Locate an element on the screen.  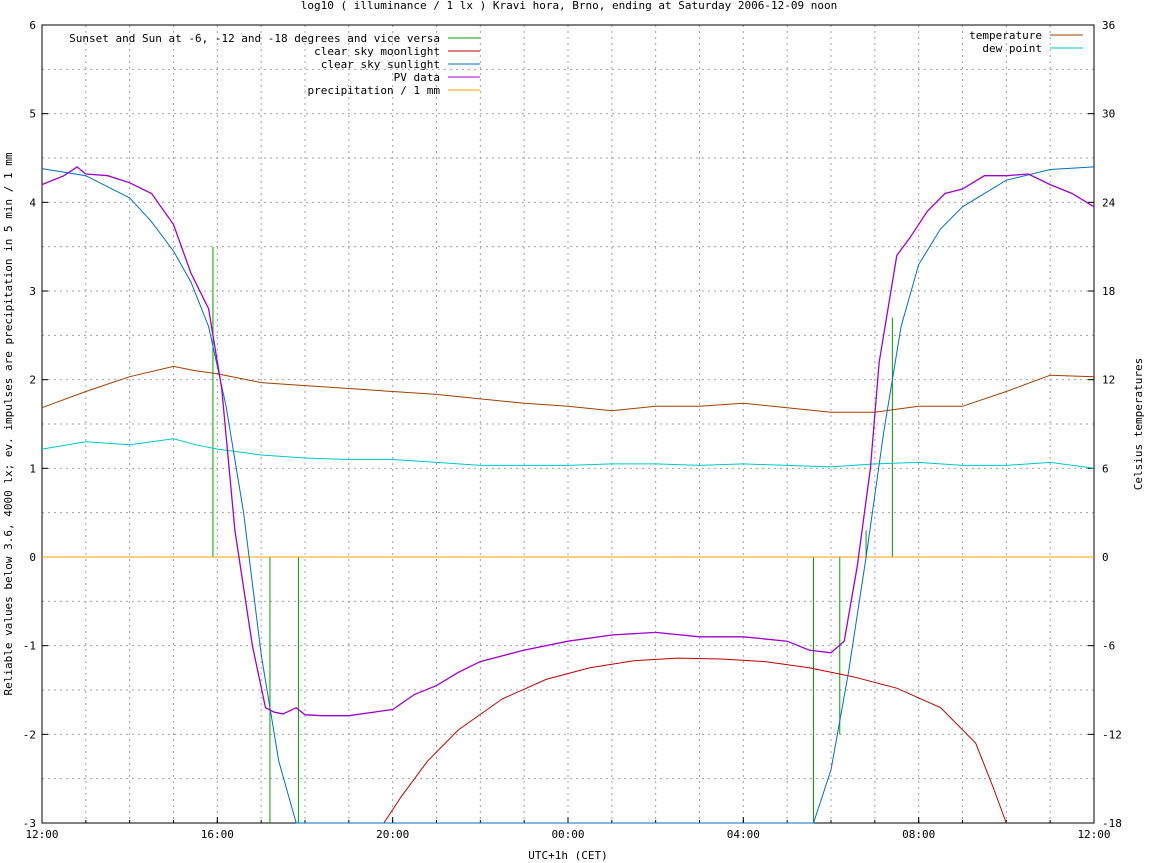
y2-tick-label: 36 is located at coordinates (1108, 25).